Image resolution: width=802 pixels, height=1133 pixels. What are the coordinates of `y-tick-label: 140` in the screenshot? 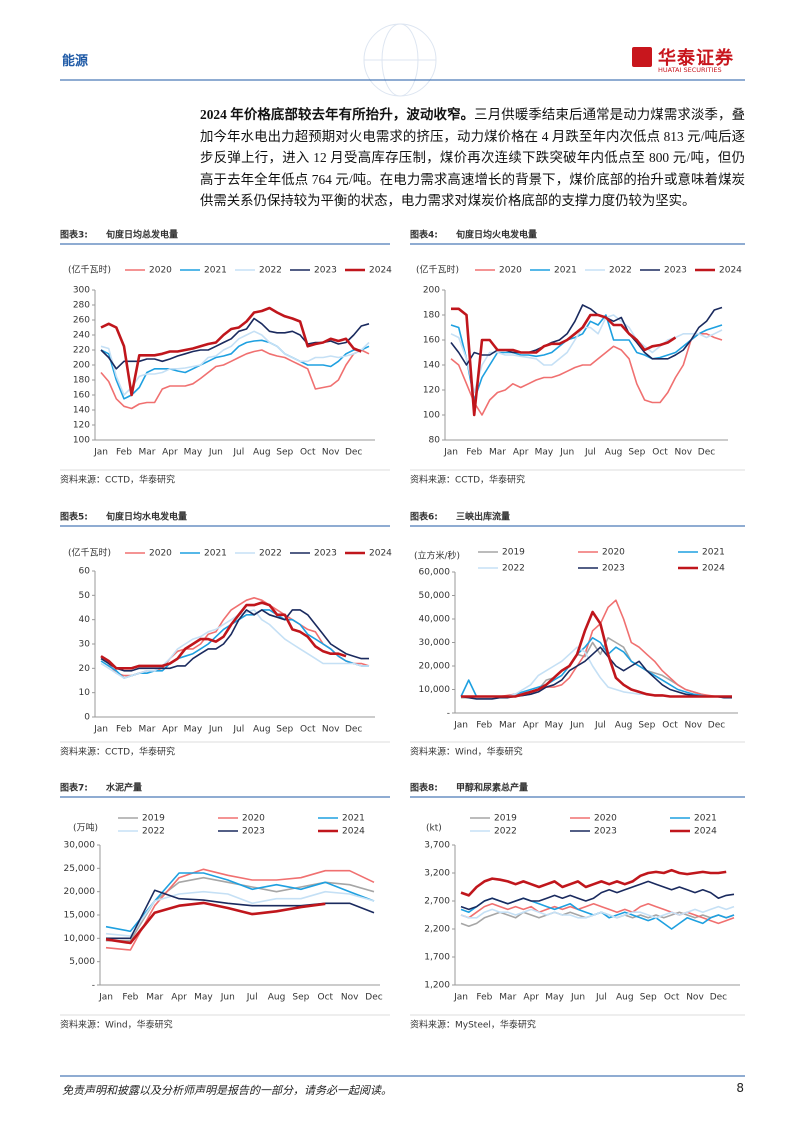 It's located at (431, 366).